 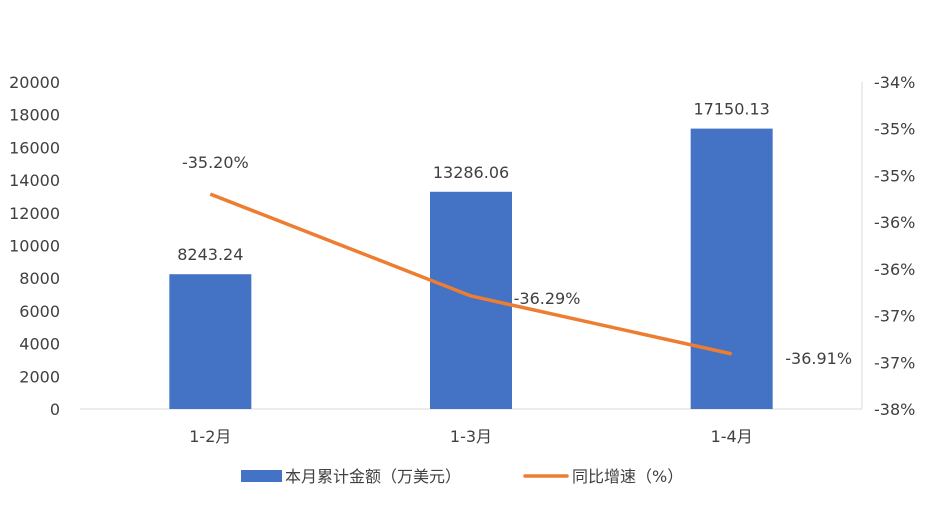 What do you see at coordinates (39, 311) in the screenshot?
I see `left-tick-label: 6000` at bounding box center [39, 311].